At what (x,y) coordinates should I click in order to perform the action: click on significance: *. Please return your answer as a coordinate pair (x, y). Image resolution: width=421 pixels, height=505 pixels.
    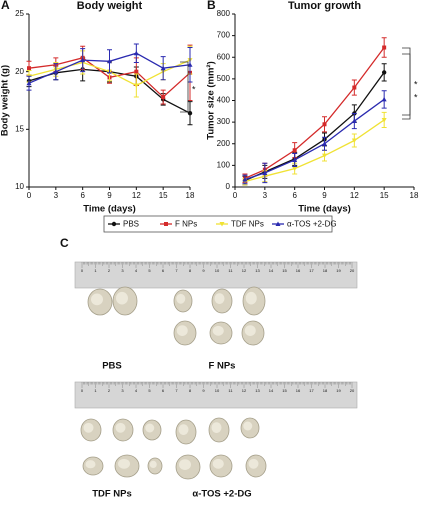
    Looking at the image, I should click on (194, 89).